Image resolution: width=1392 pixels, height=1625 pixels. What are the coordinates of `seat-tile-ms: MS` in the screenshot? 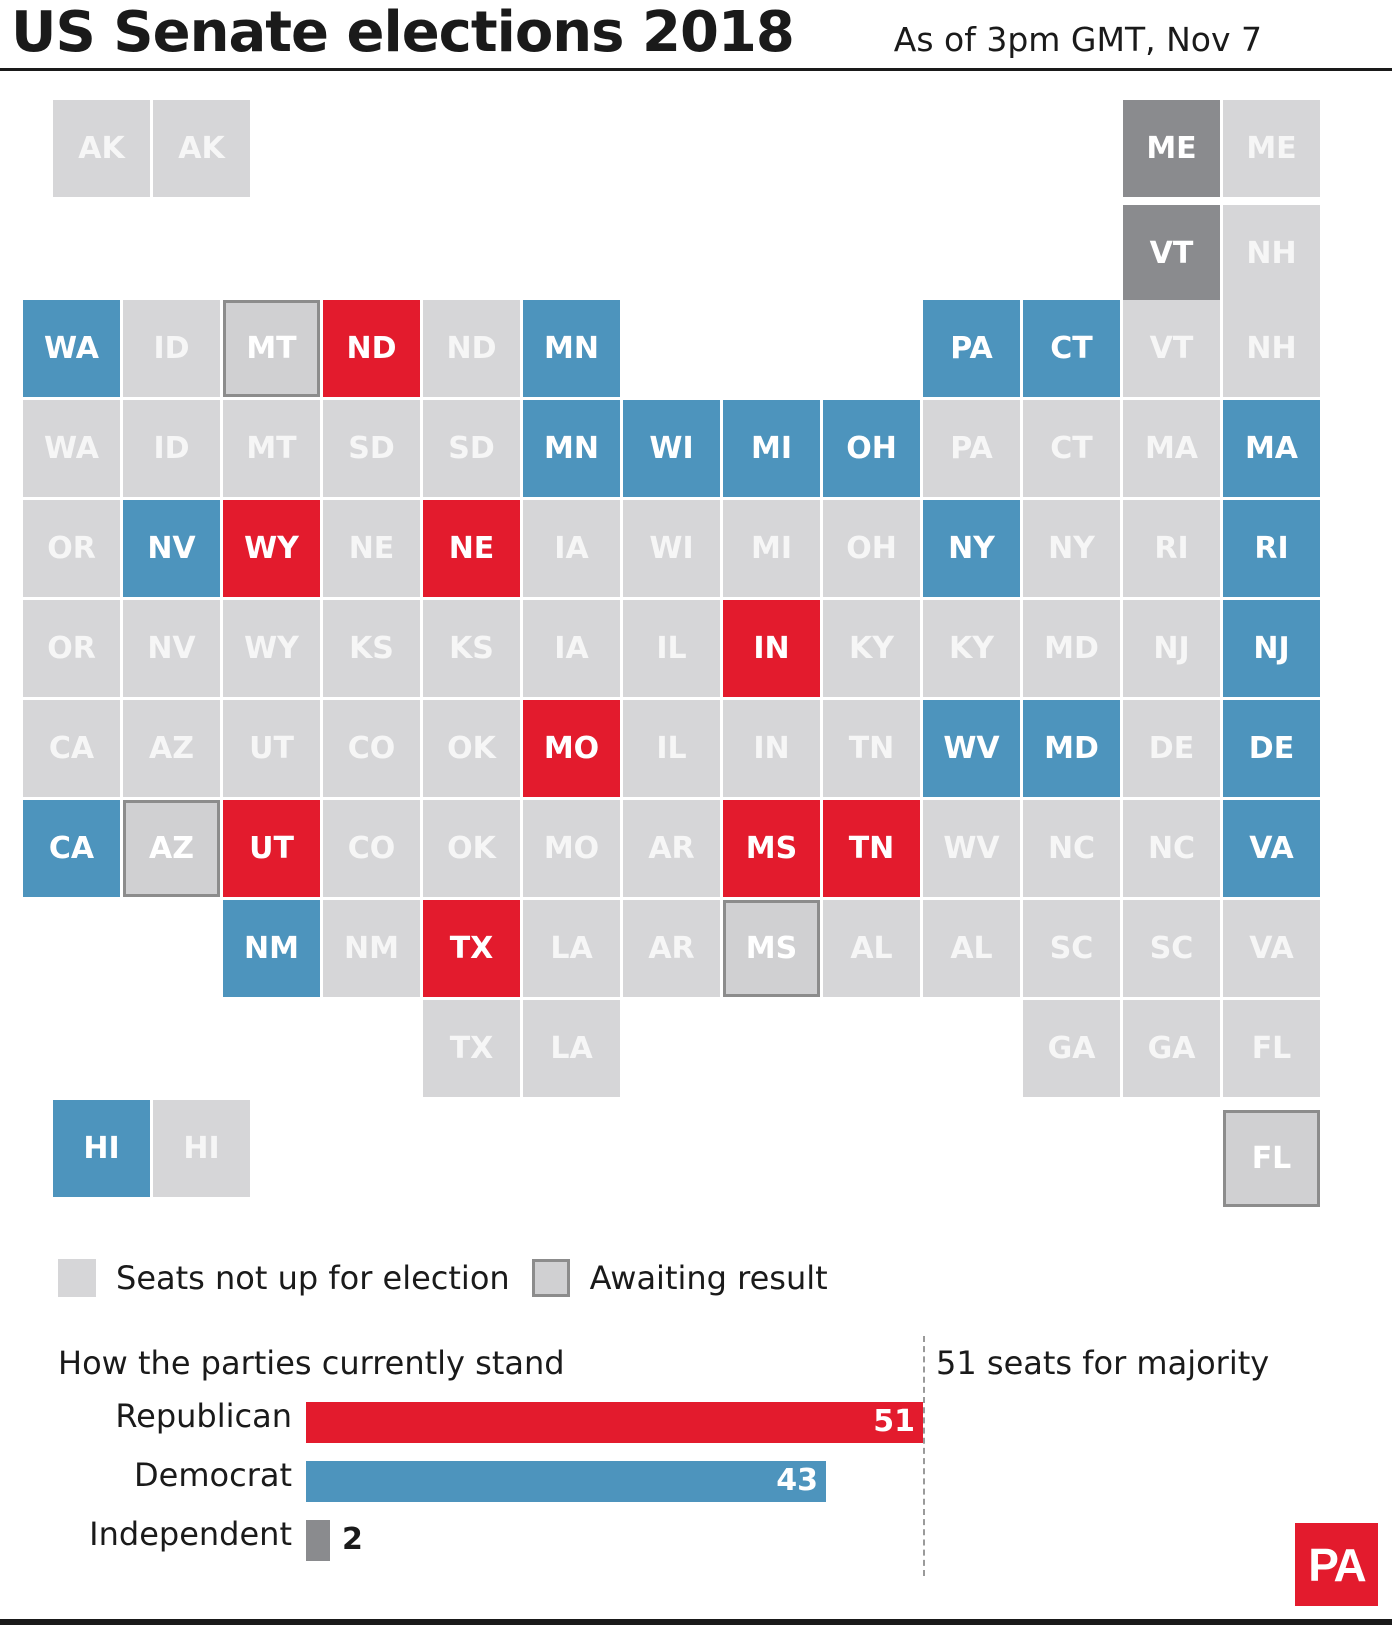 It's located at (771, 948).